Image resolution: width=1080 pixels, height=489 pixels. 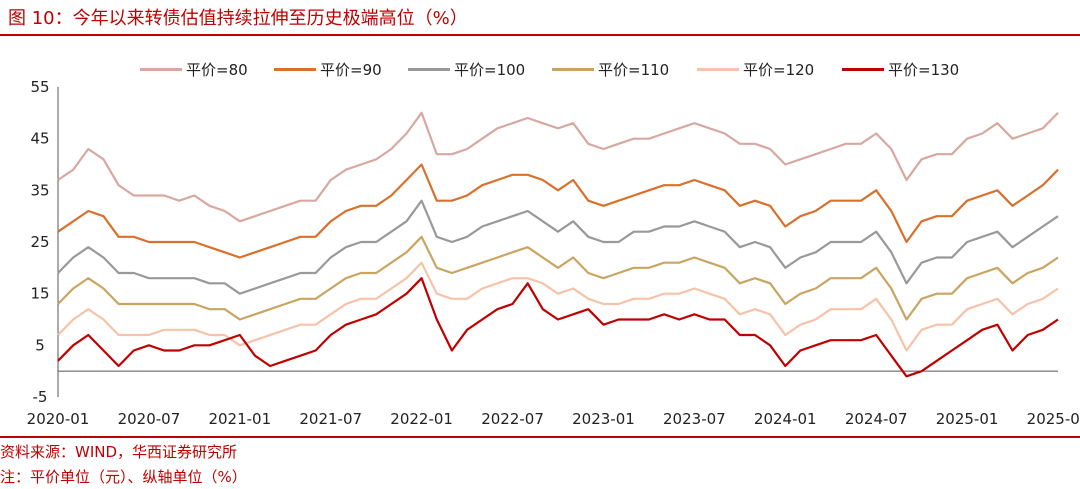 I want to click on legend-item: 平价=130, so click(x=900, y=69).